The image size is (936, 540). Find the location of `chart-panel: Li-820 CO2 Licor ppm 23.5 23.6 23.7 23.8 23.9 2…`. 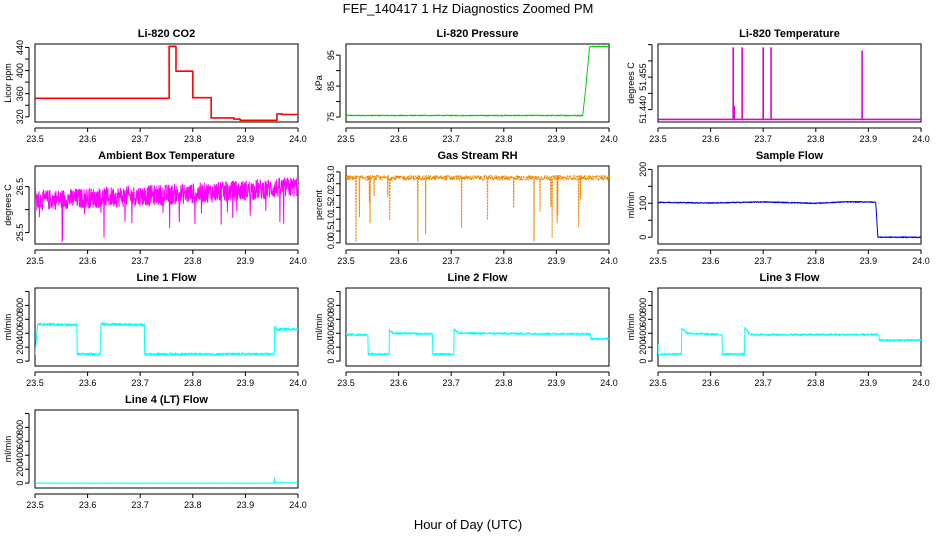

chart-panel: Li-820 CO2 Licor ppm 23.5 23.6 23.7 23.8 23.9 2… is located at coordinates (155, 86).